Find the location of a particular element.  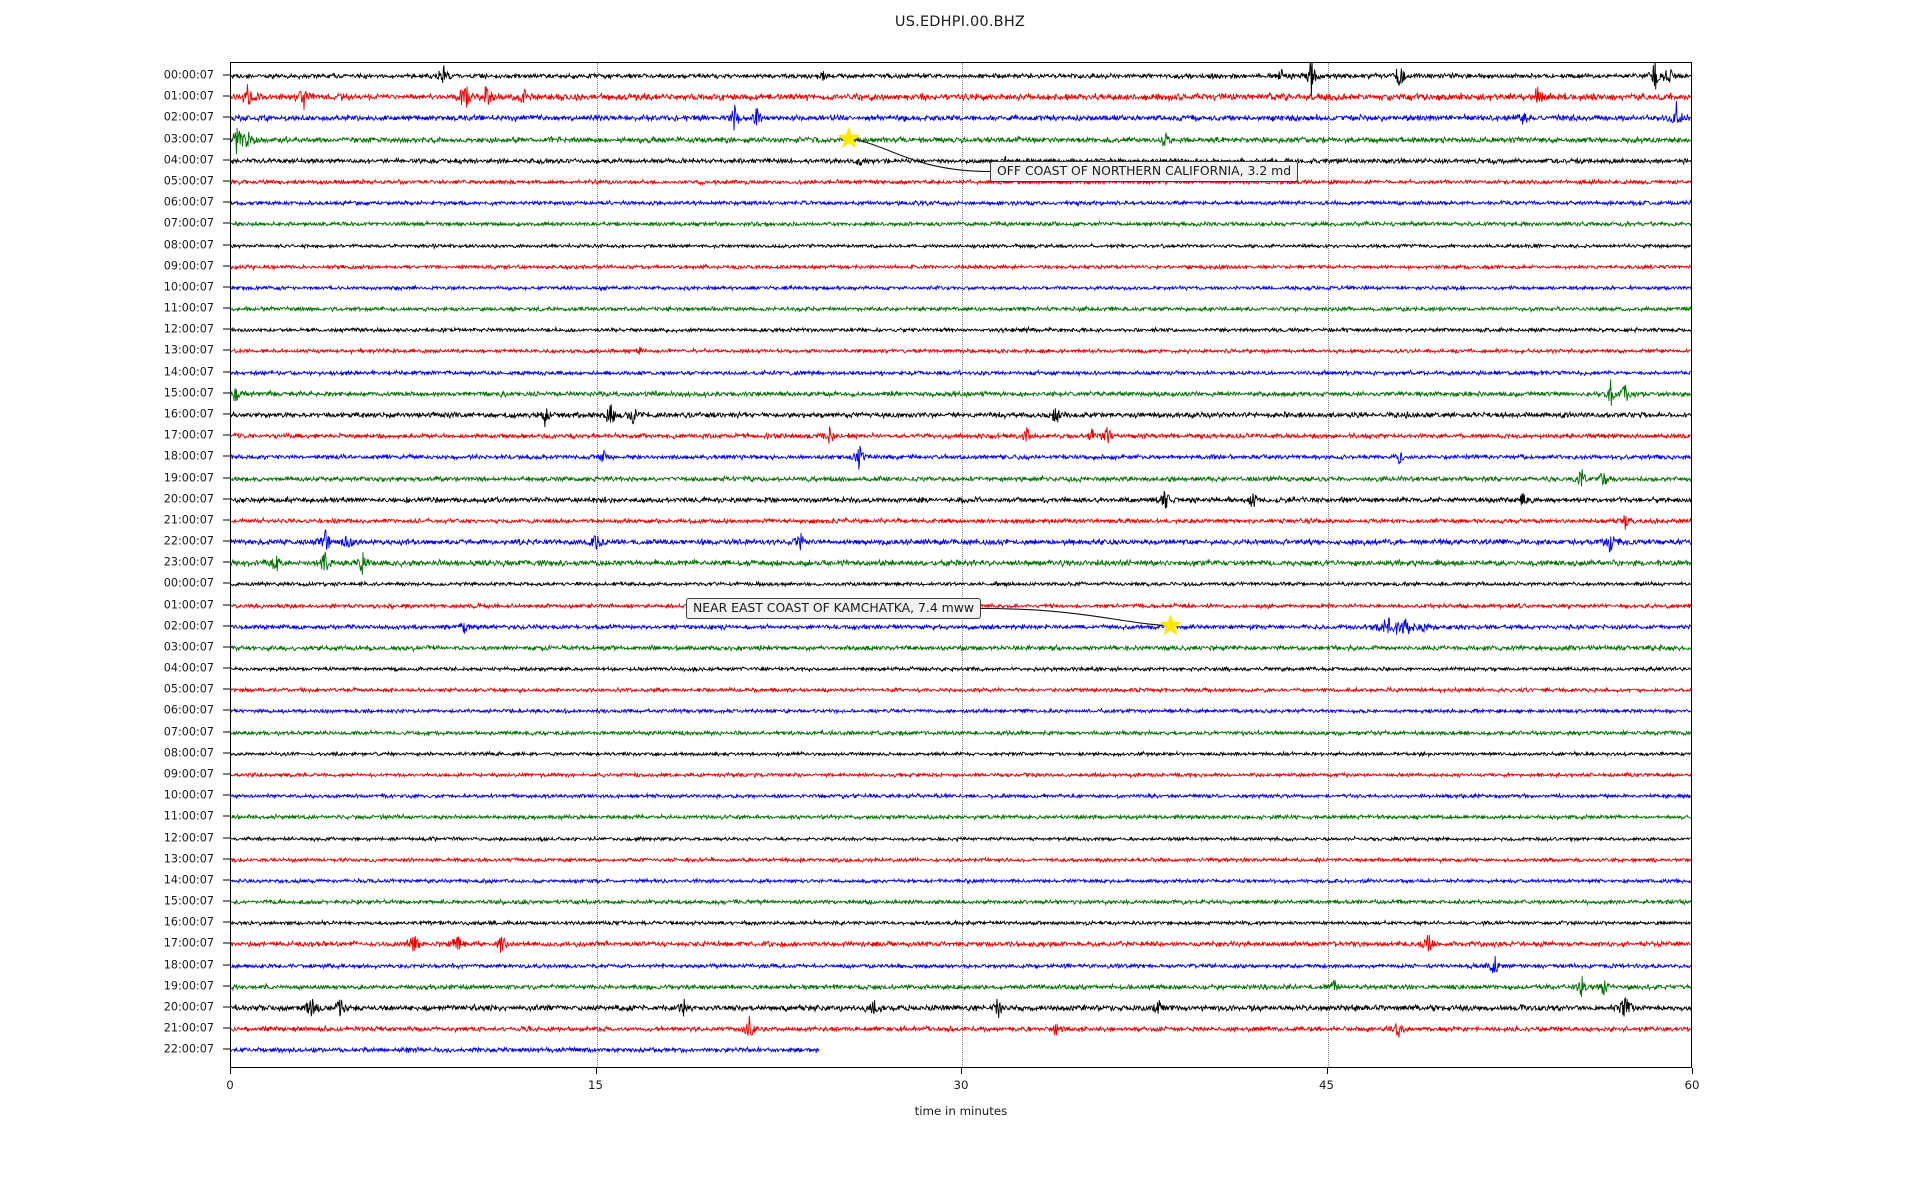

y-tick-label: 21:00:07 is located at coordinates (188, 520).